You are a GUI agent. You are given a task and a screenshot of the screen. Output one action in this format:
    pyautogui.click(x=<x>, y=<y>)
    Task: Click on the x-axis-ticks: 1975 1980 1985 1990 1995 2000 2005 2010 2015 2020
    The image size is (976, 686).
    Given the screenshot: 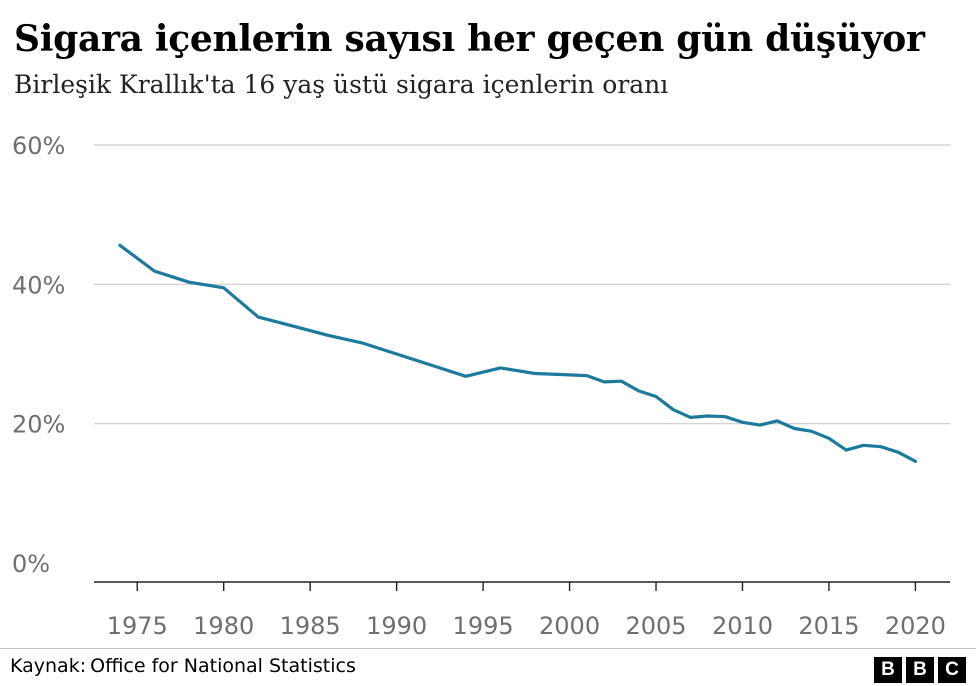 What is the action you would take?
    pyautogui.click(x=526, y=611)
    